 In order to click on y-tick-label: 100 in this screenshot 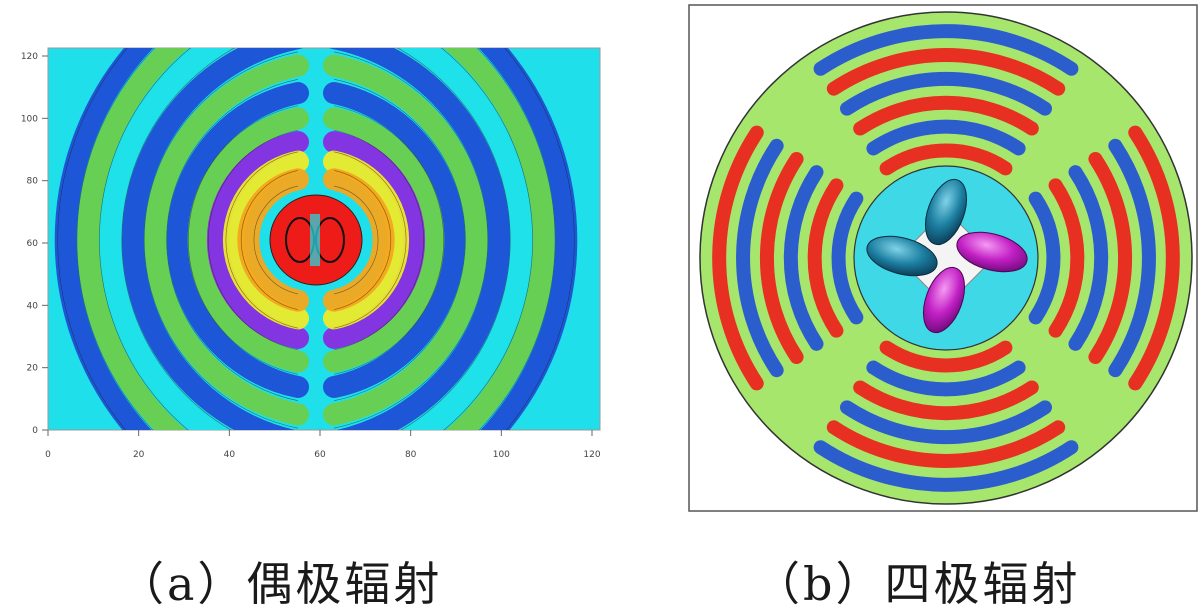, I will do `click(29, 119)`.